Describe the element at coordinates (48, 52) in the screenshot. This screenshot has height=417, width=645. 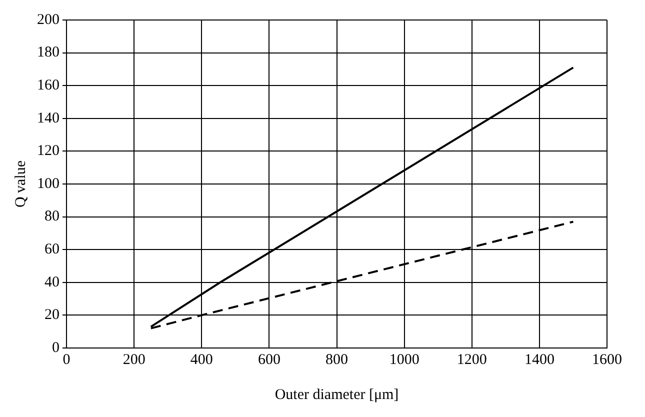
I see `y-tick-label: 180` at that location.